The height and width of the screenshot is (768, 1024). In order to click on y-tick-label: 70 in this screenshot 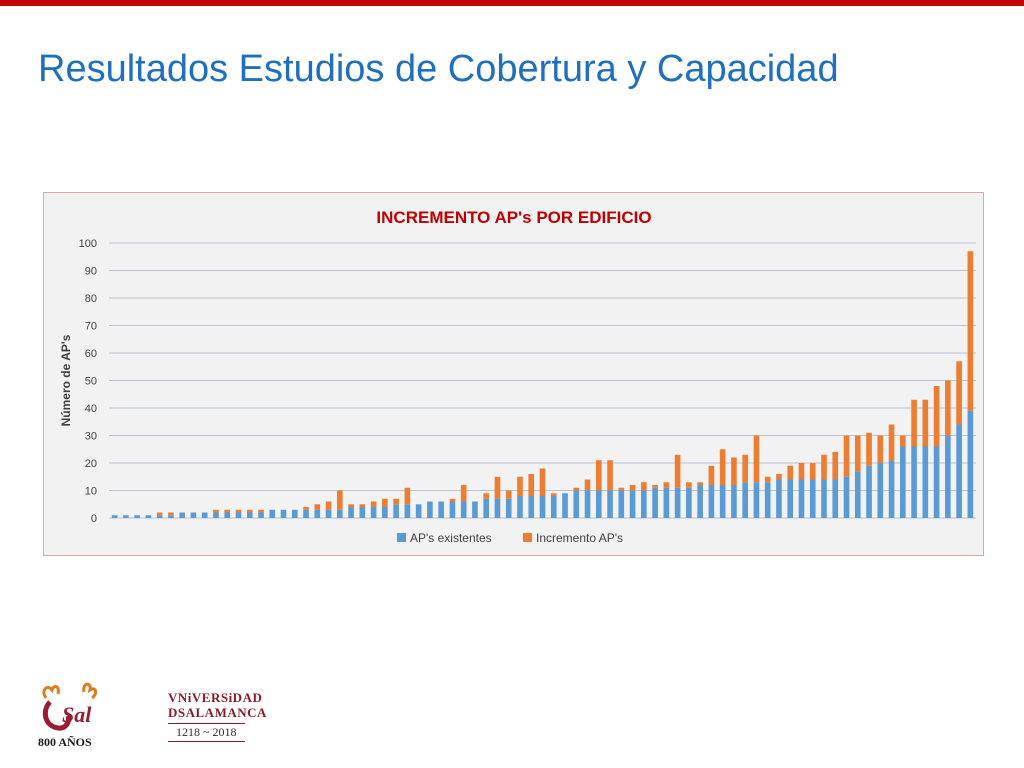, I will do `click(91, 327)`.